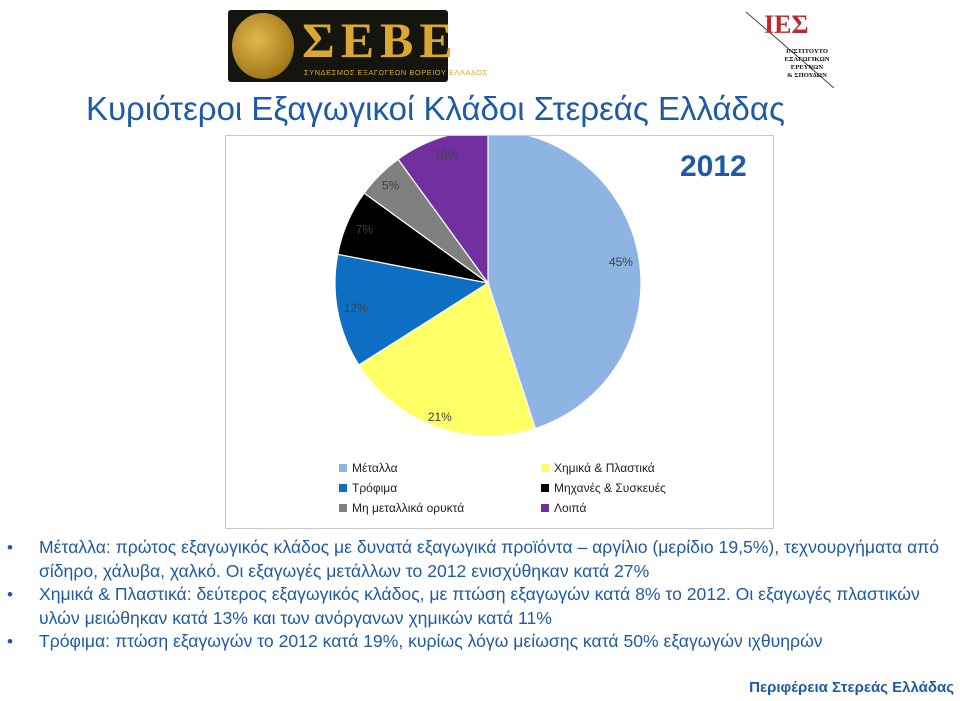 This screenshot has height=701, width=960. I want to click on iees-logo-frame-icon, so click(790, 50).